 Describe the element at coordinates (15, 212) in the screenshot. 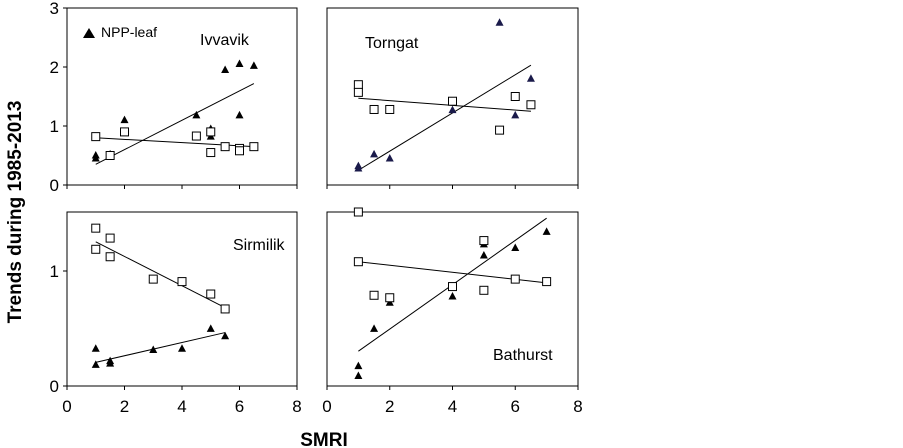

I see `y-axis-title: Trends during 1985-2013` at that location.